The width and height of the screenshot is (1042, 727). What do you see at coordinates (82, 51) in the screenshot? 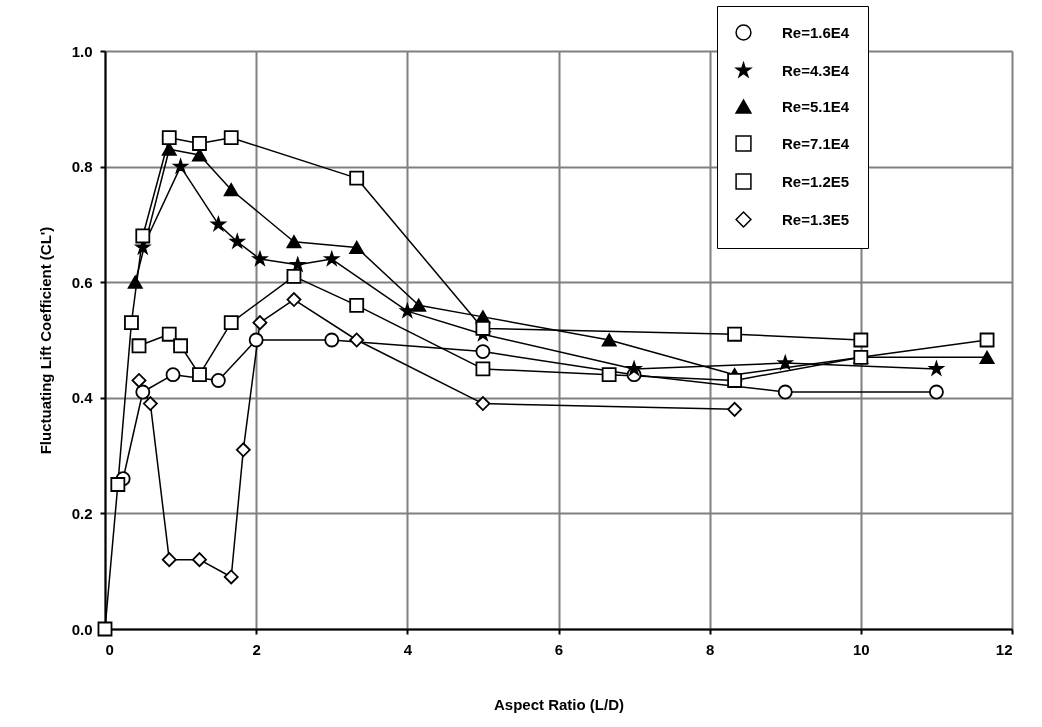
I see `y-tick-label: 1.0` at bounding box center [82, 51].